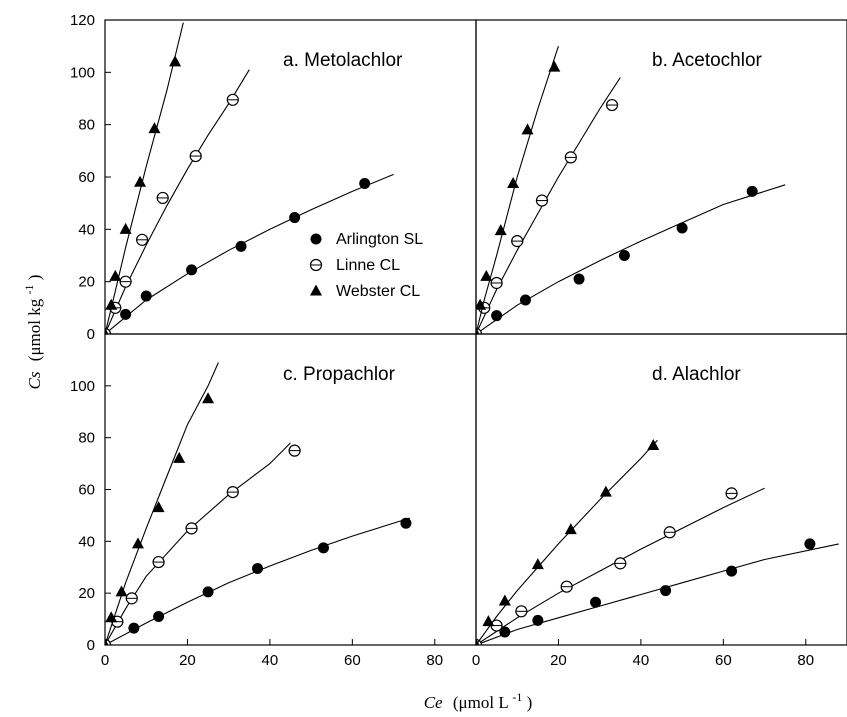 This screenshot has width=847, height=717. I want to click on x-tick-label: 20, so click(558, 660).